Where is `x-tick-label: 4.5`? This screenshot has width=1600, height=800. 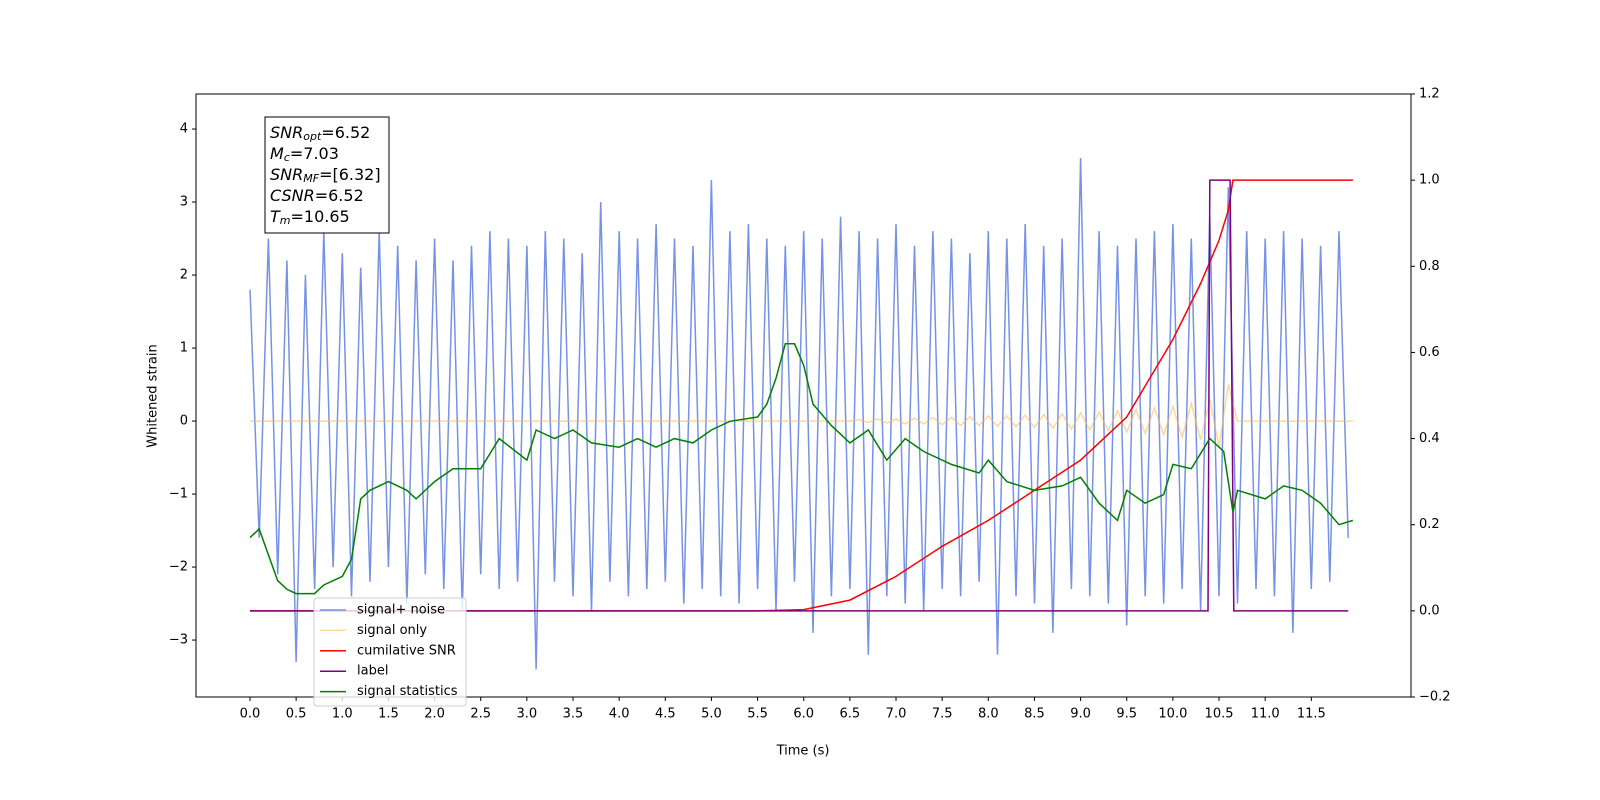 x-tick-label: 4.5 is located at coordinates (665, 714).